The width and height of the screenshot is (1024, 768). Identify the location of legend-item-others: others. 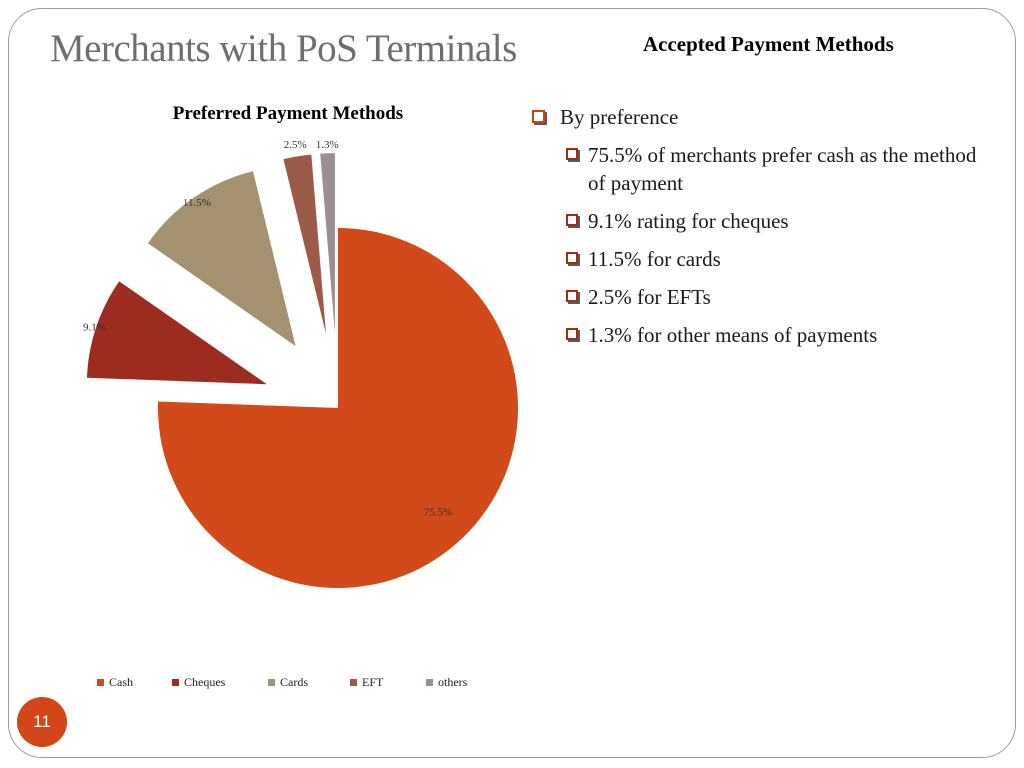
(447, 682).